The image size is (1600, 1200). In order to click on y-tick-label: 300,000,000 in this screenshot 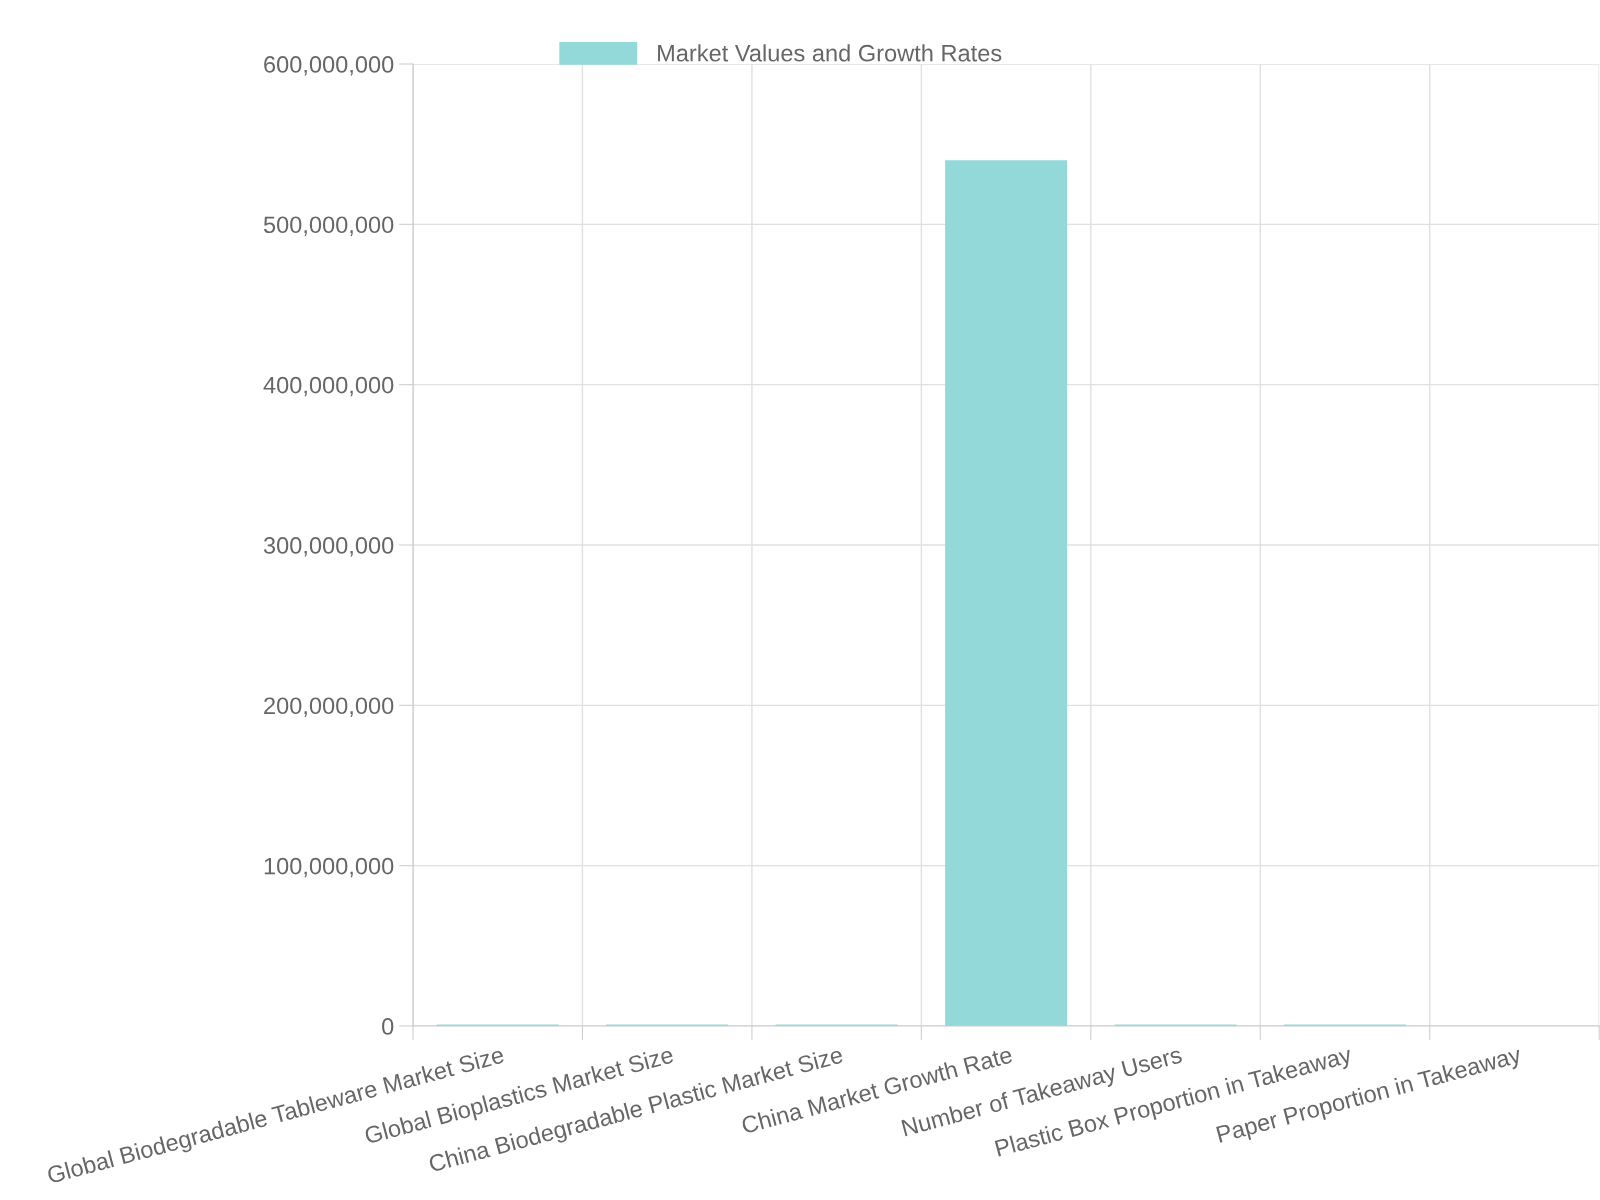, I will do `click(328, 547)`.